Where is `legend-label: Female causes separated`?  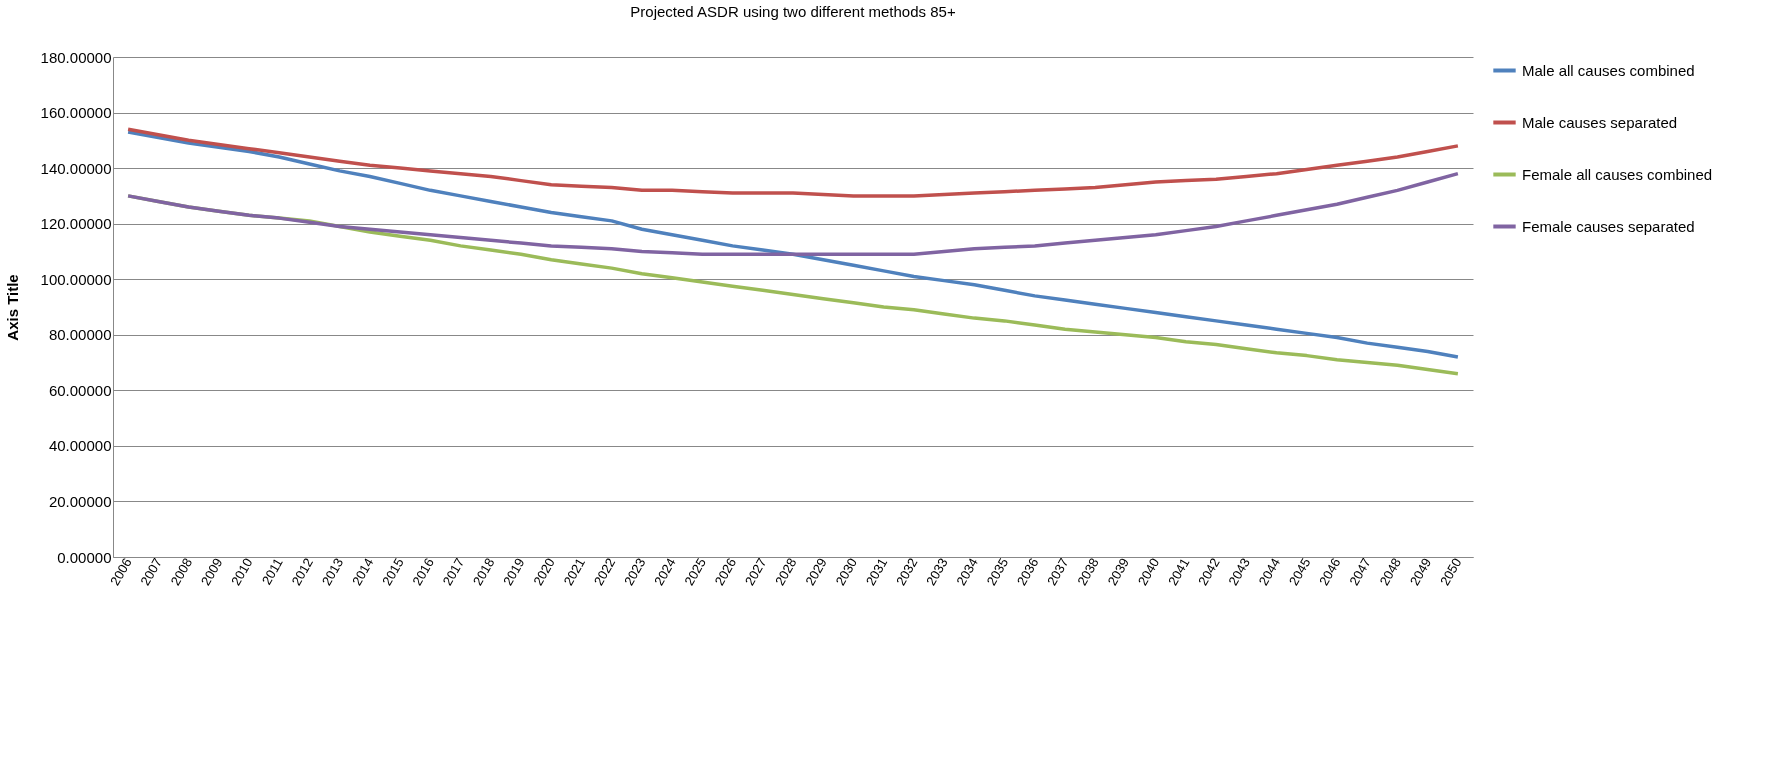 legend-label: Female causes separated is located at coordinates (1608, 226).